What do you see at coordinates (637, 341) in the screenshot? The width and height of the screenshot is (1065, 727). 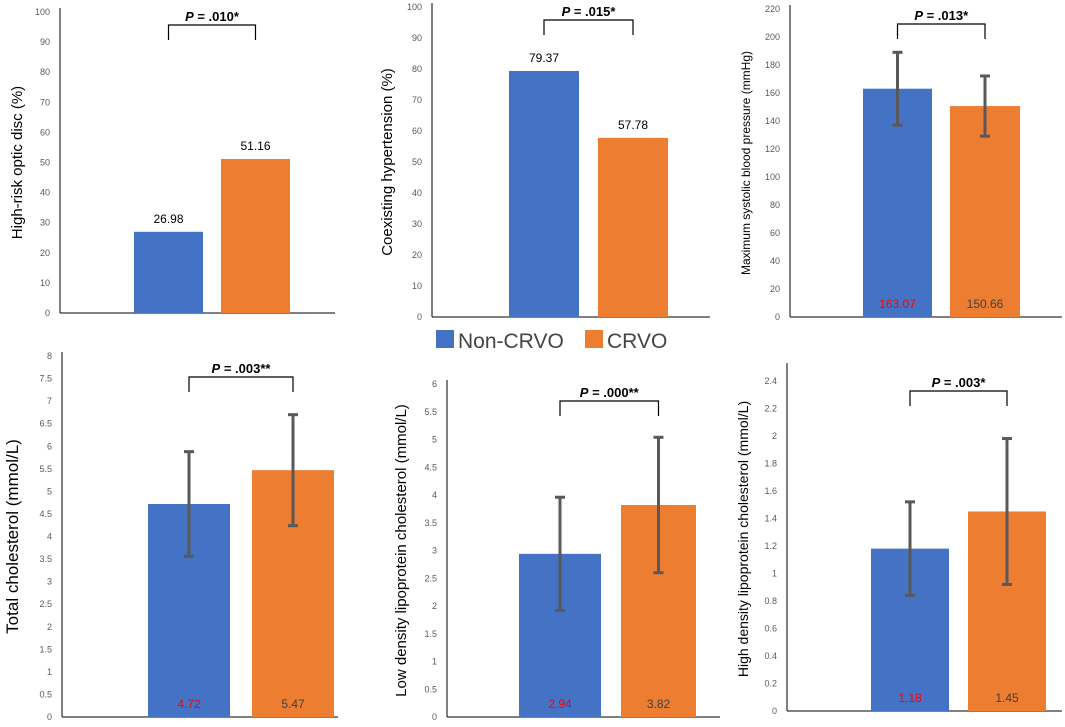 I see `legend-label-crvo: CRVO` at bounding box center [637, 341].